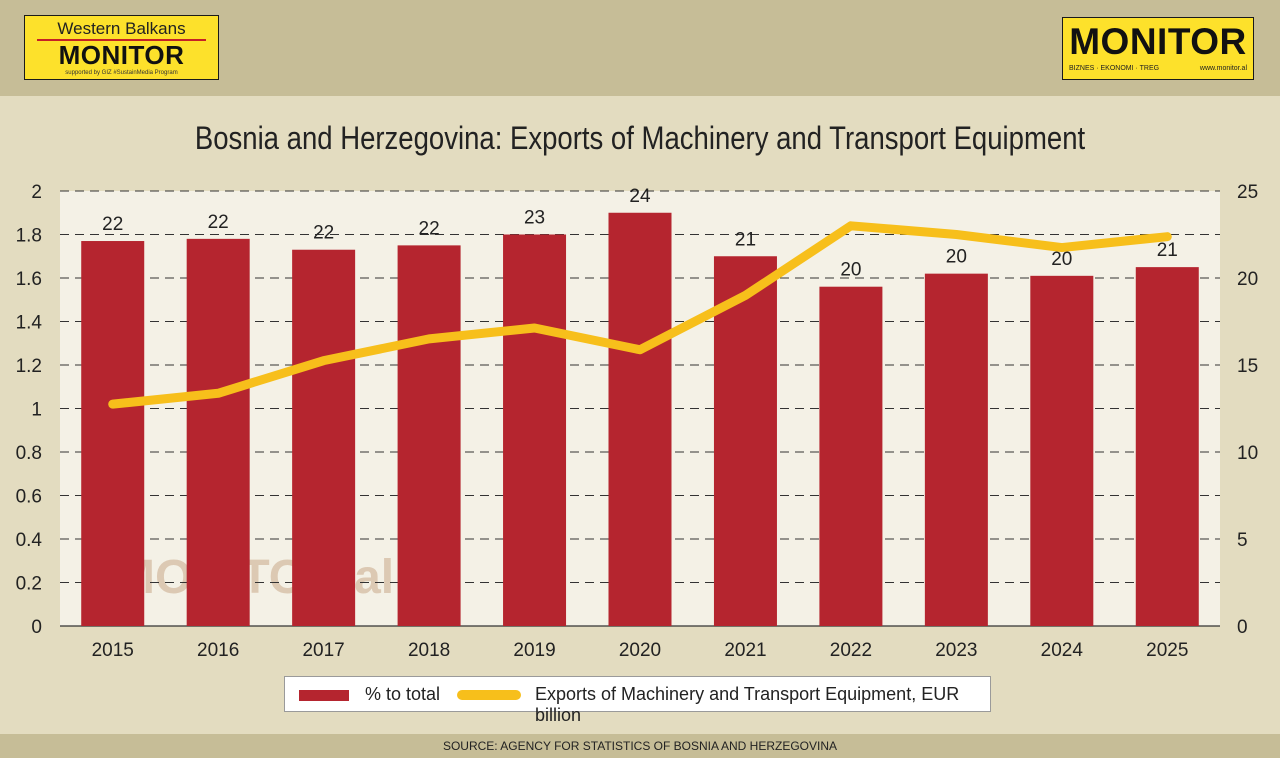 The height and width of the screenshot is (758, 1280). I want to click on x-tick-label: 2023, so click(956, 650).